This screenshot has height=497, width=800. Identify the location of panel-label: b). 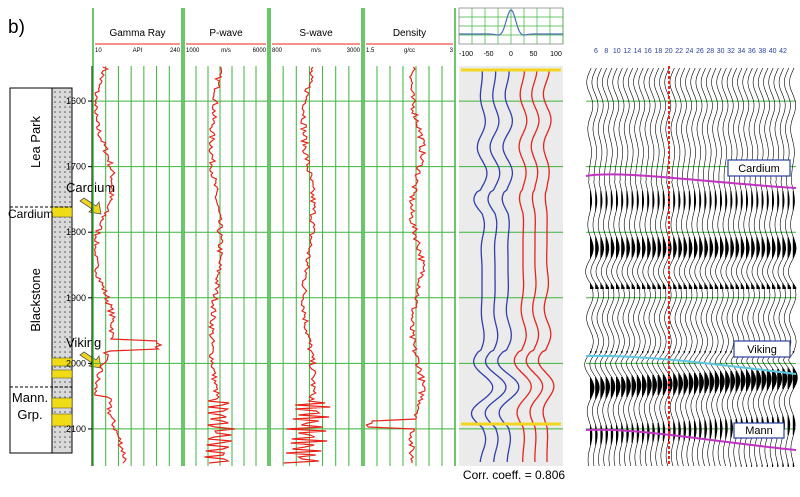
(16, 27).